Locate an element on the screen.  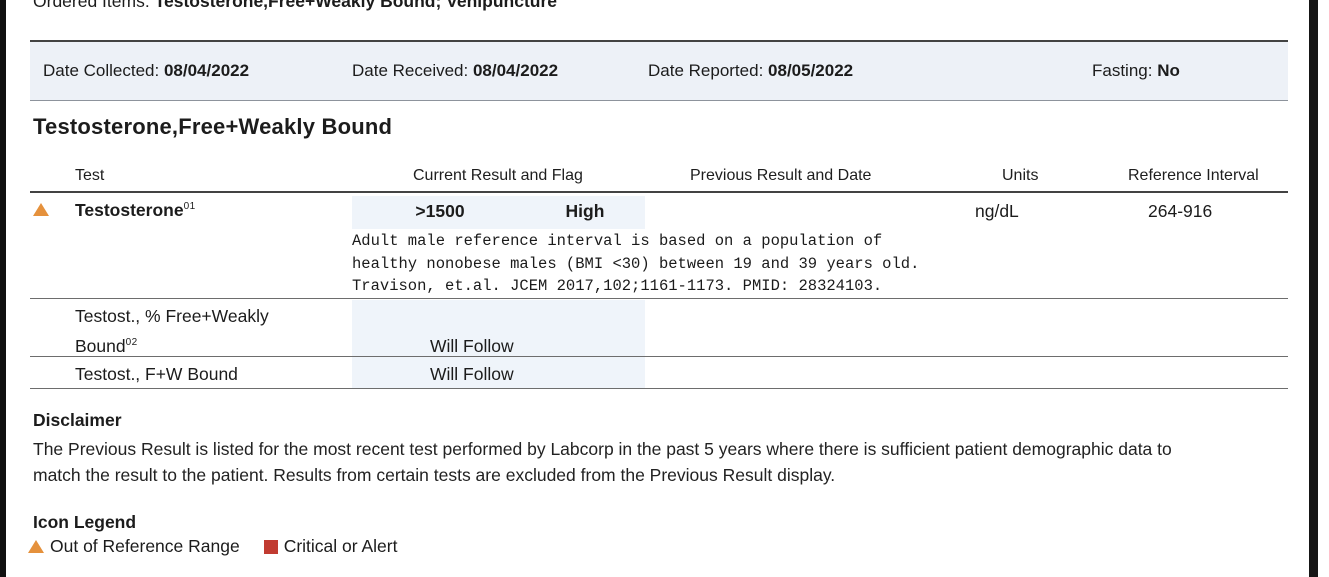
date-received-label: Date Received: is located at coordinates (410, 70).